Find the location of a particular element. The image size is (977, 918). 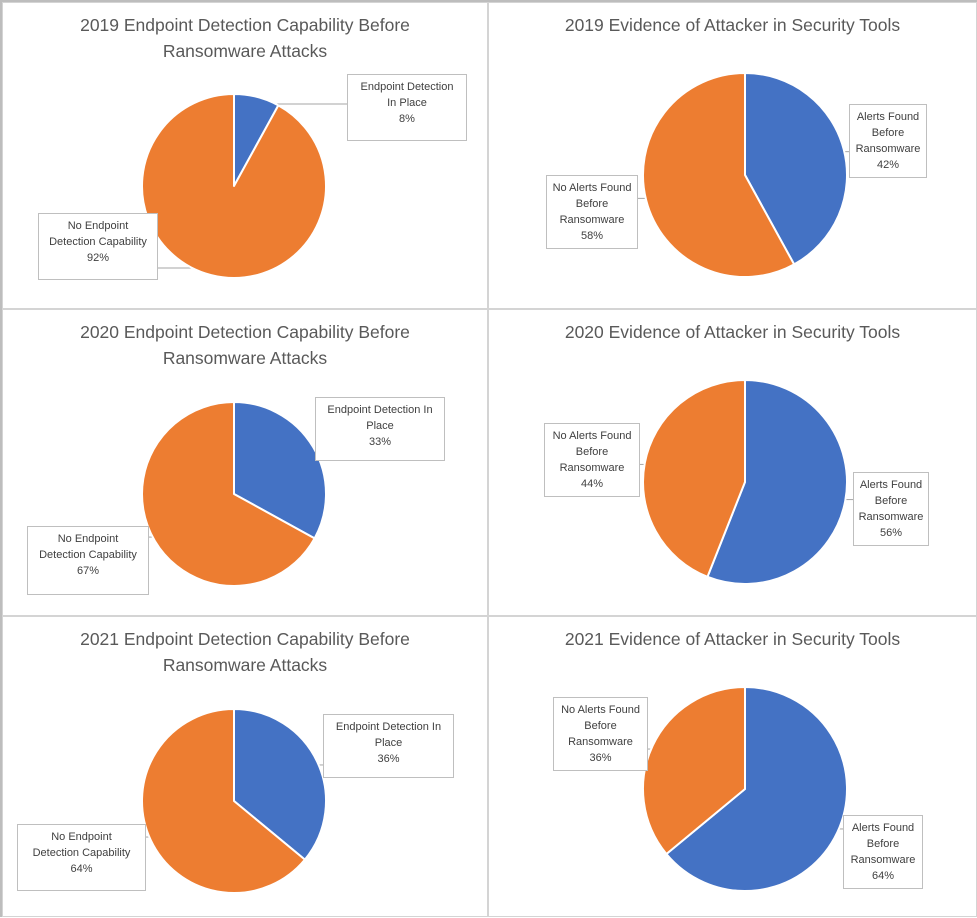

data-label-callout-blue: Endpoint Detection In Place 36% is located at coordinates (388, 746).